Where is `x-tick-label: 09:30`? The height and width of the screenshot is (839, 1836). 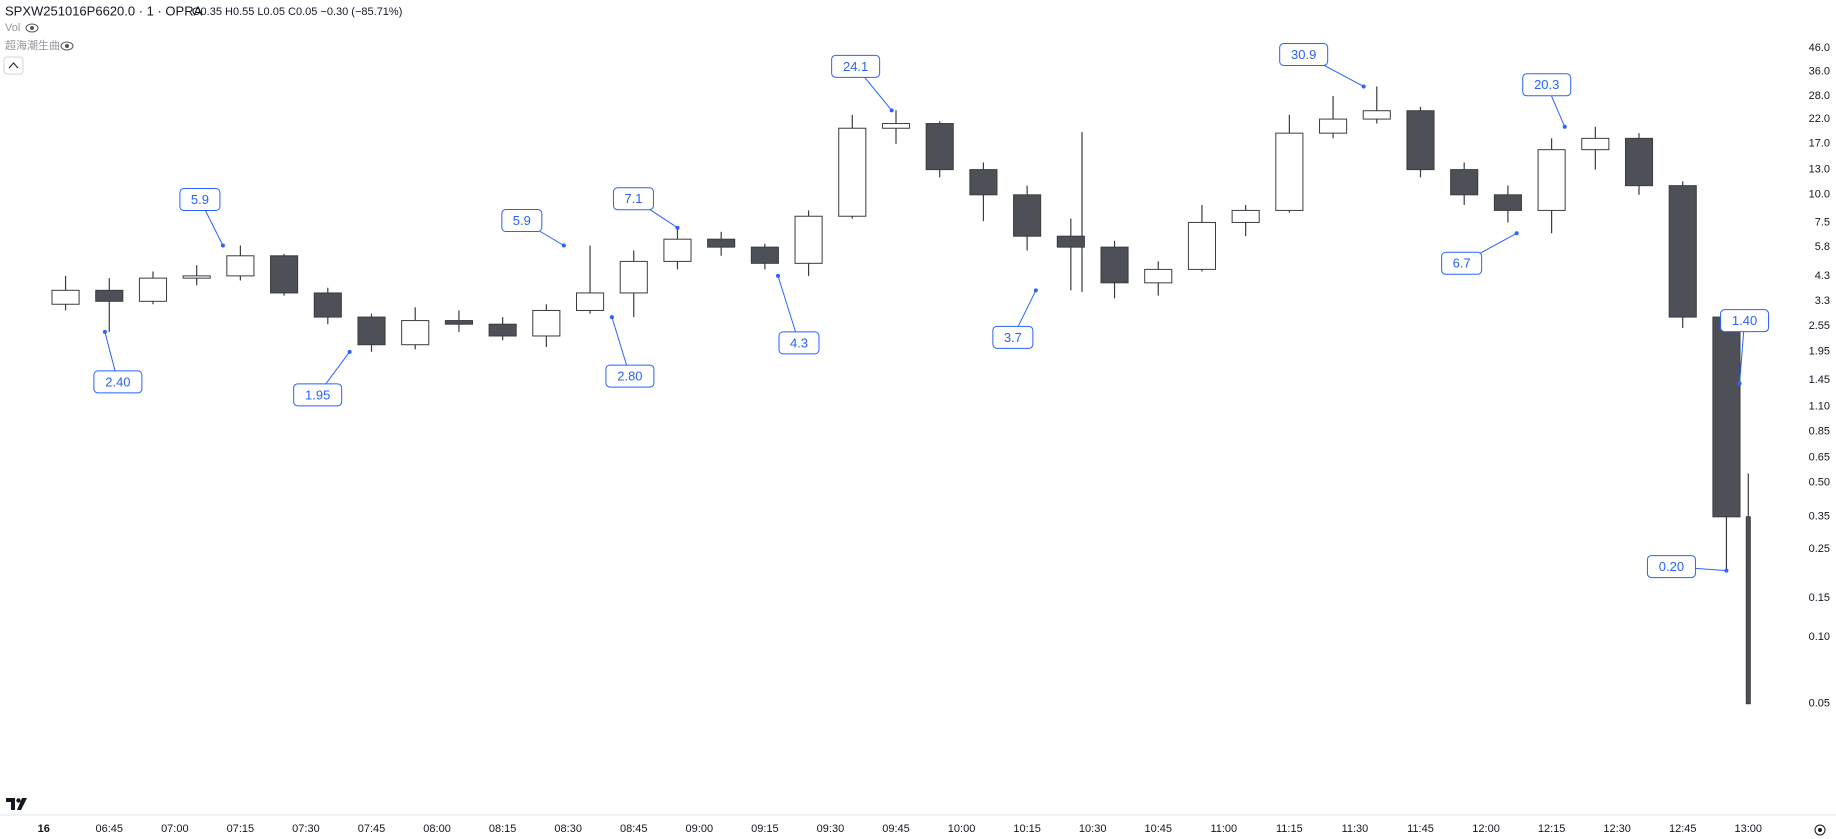 x-tick-label: 09:30 is located at coordinates (831, 829).